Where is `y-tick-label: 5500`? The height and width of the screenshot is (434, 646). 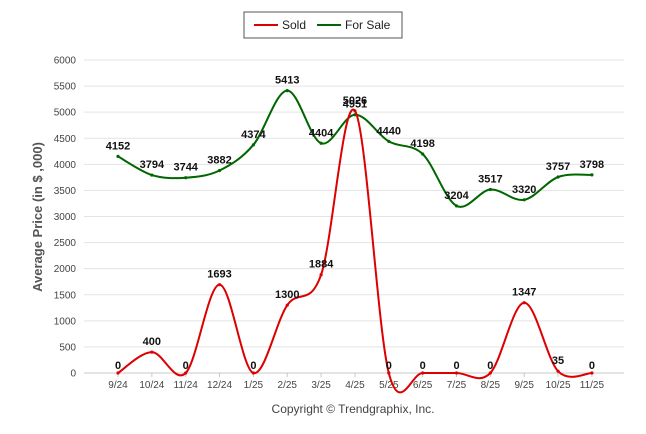
y-tick-label: 5500 is located at coordinates (65, 87).